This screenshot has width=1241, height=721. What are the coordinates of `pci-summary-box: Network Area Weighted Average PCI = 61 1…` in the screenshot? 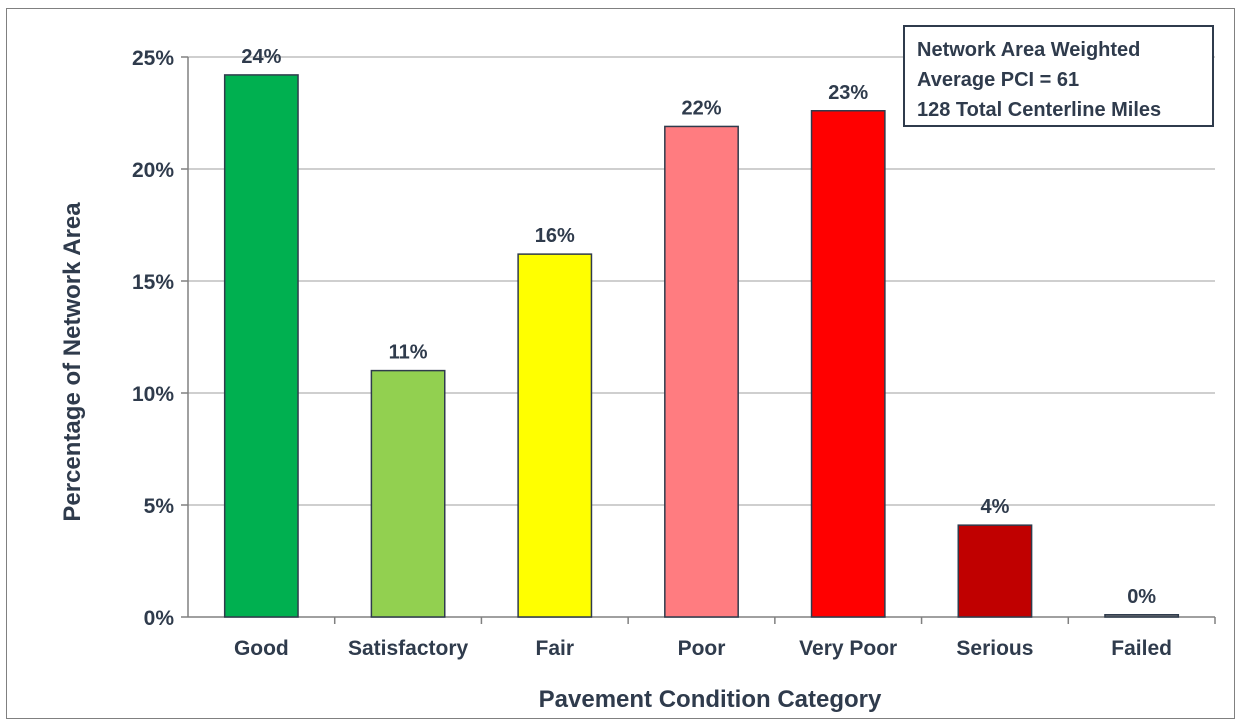 It's located at (1058, 76).